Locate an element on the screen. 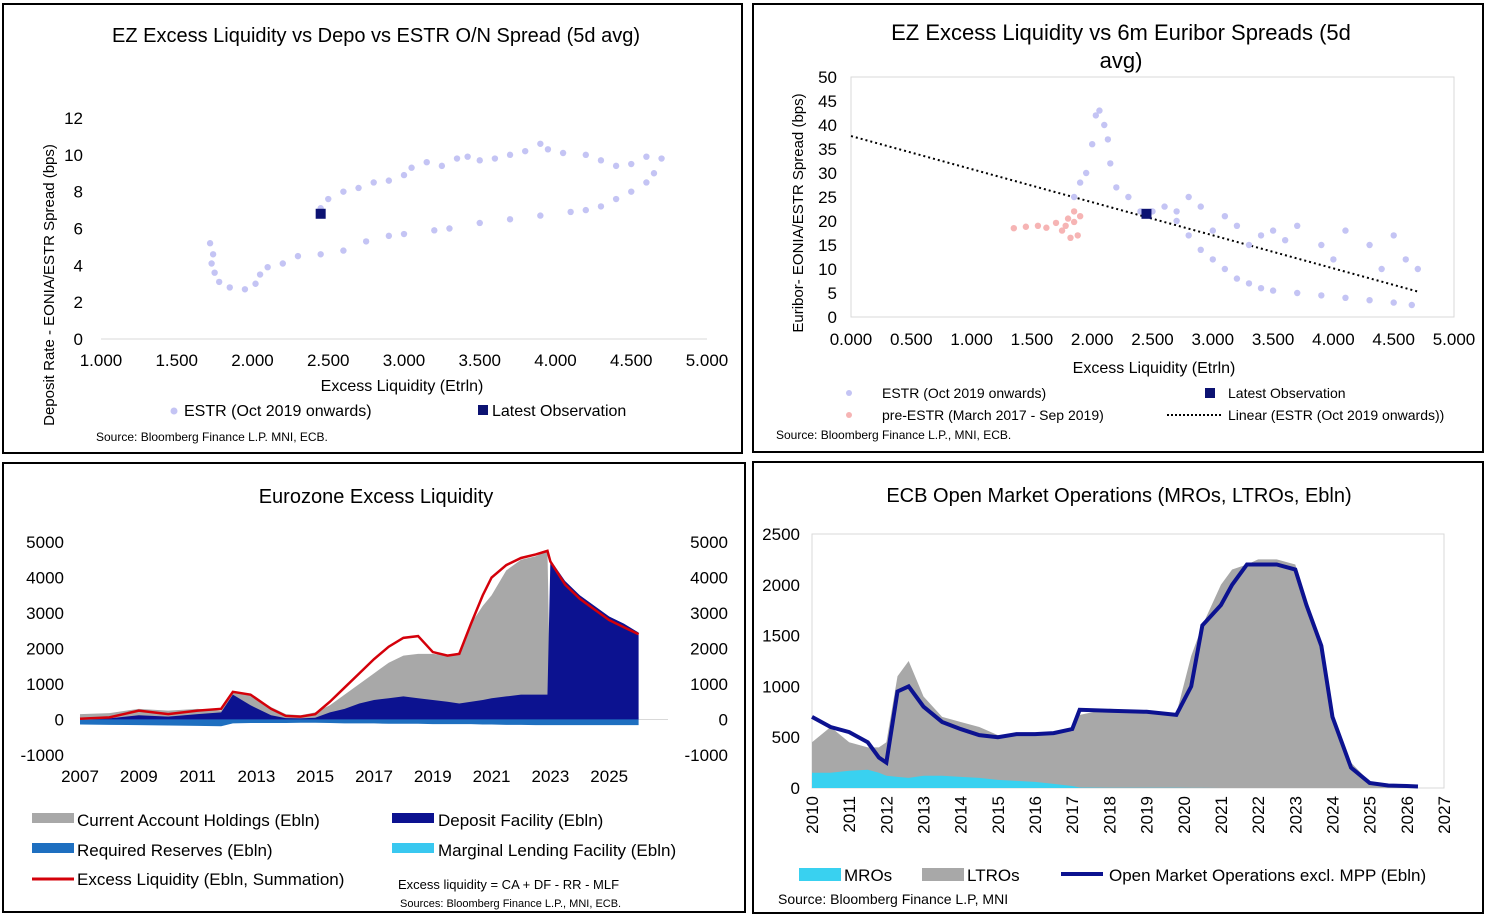 Image resolution: width=1487 pixels, height=917 pixels. legend-label-mlf: Marginal Lending Facility (Ebln) is located at coordinates (557, 850).